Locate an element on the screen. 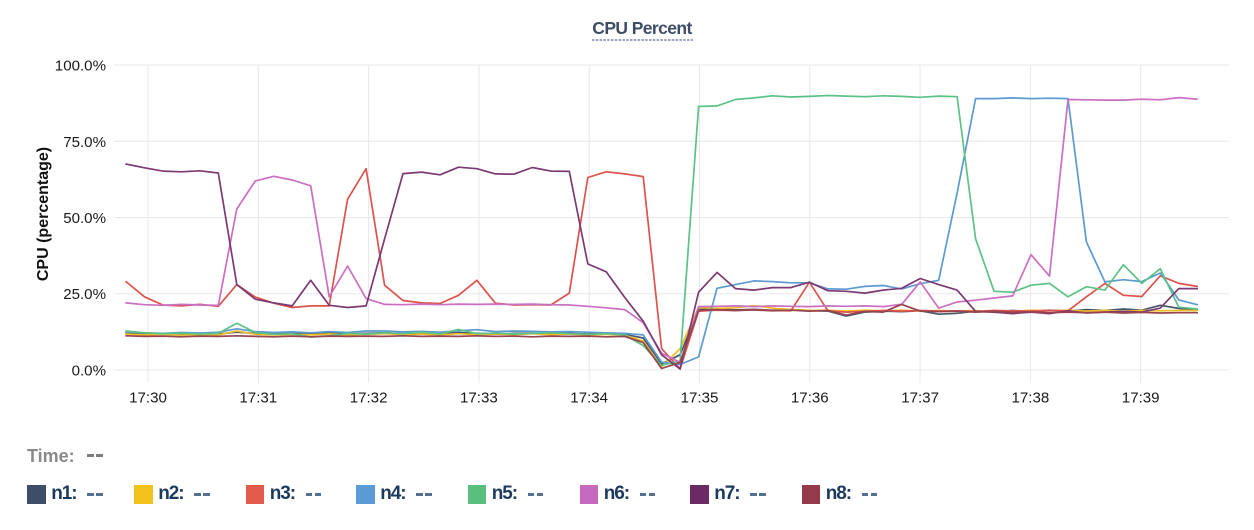 Image resolution: width=1254 pixels, height=530 pixels. svg-text: 0.0% is located at coordinates (89, 371).